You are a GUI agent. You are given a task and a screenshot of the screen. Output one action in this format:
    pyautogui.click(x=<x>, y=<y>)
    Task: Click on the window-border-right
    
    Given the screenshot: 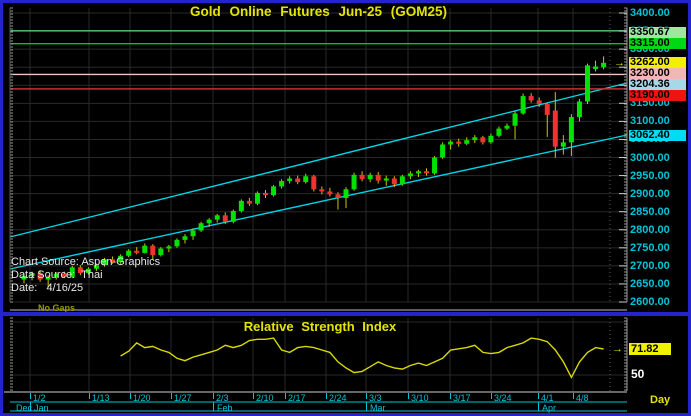 What is the action you would take?
    pyautogui.click(x=689, y=208)
    